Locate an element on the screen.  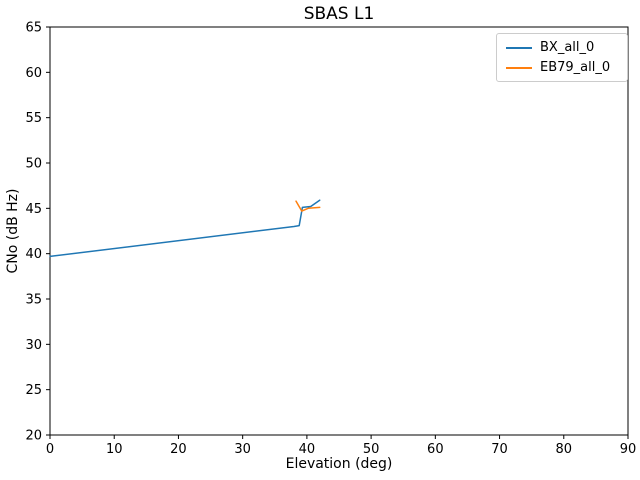
y-tick-label: 20 is located at coordinates (33, 436).